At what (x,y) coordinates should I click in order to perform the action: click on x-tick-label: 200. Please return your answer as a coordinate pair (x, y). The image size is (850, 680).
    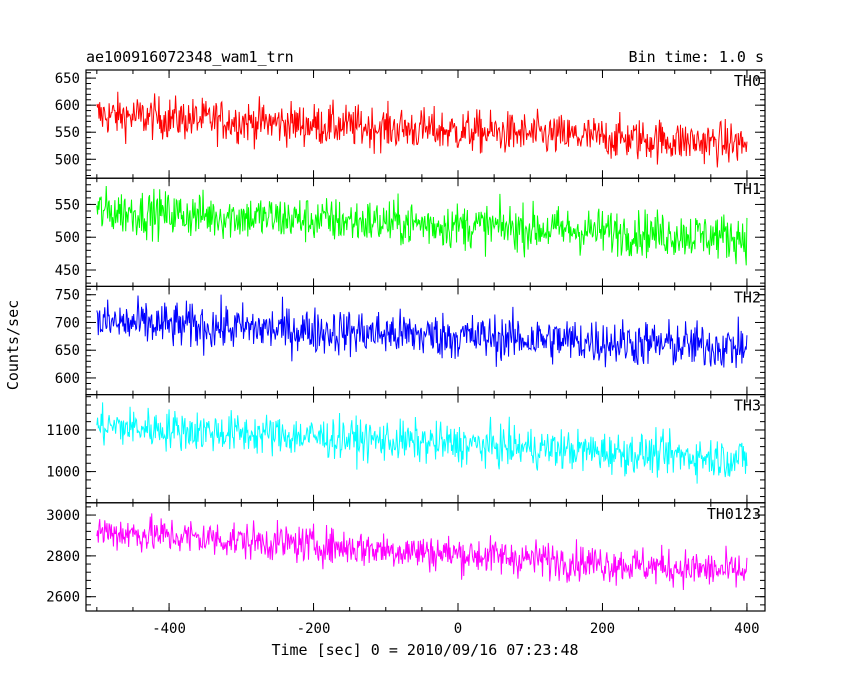
    Looking at the image, I should click on (602, 629).